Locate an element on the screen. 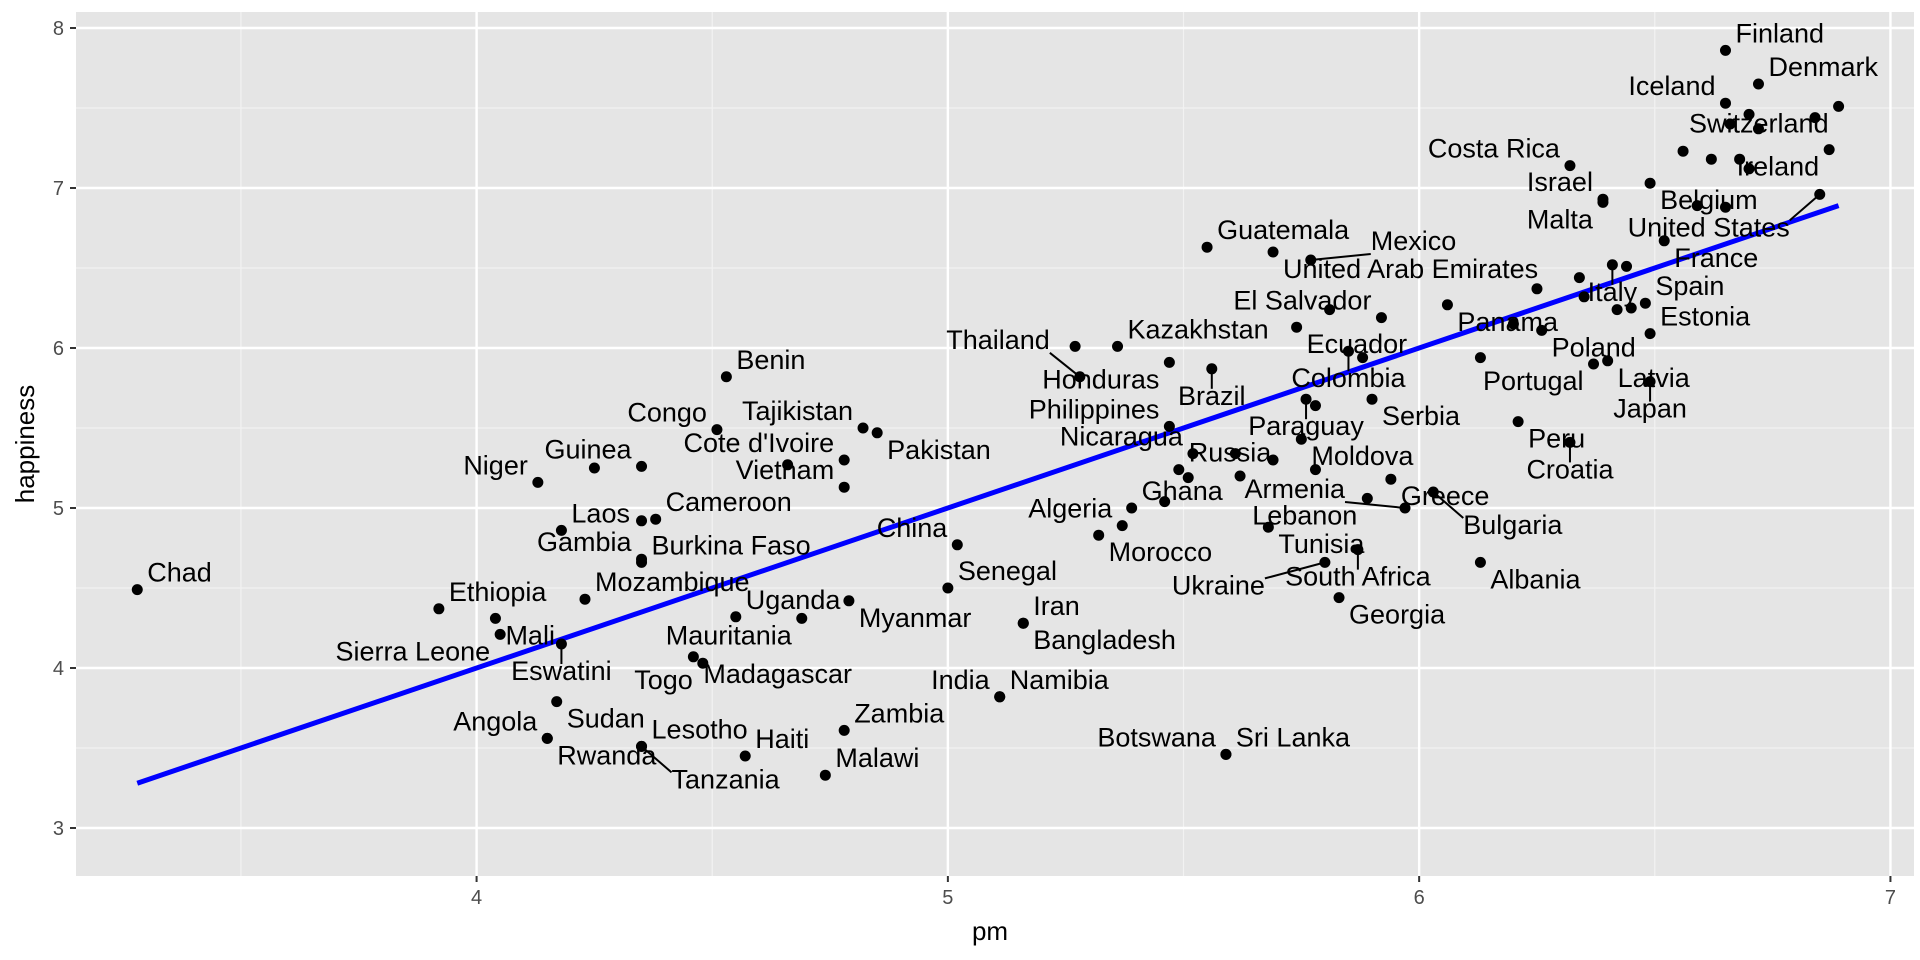 The width and height of the screenshot is (1920, 960). point-label: Croatia is located at coordinates (1570, 469).